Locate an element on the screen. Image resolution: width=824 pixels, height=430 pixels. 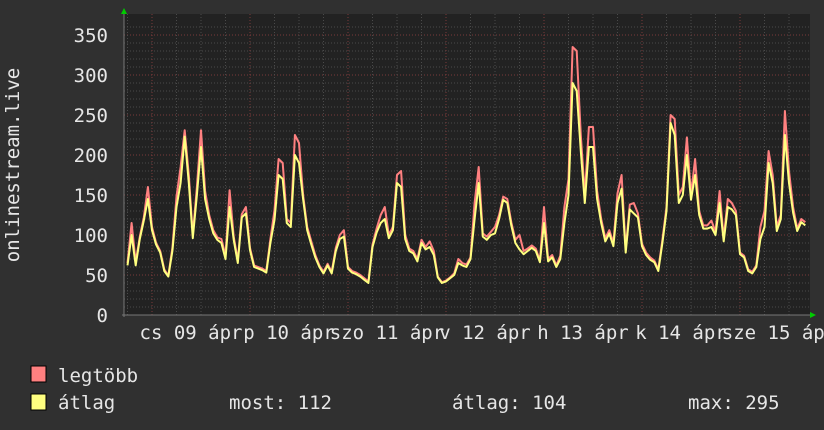
legend-label-avg: átlag is located at coordinates (86, 403).